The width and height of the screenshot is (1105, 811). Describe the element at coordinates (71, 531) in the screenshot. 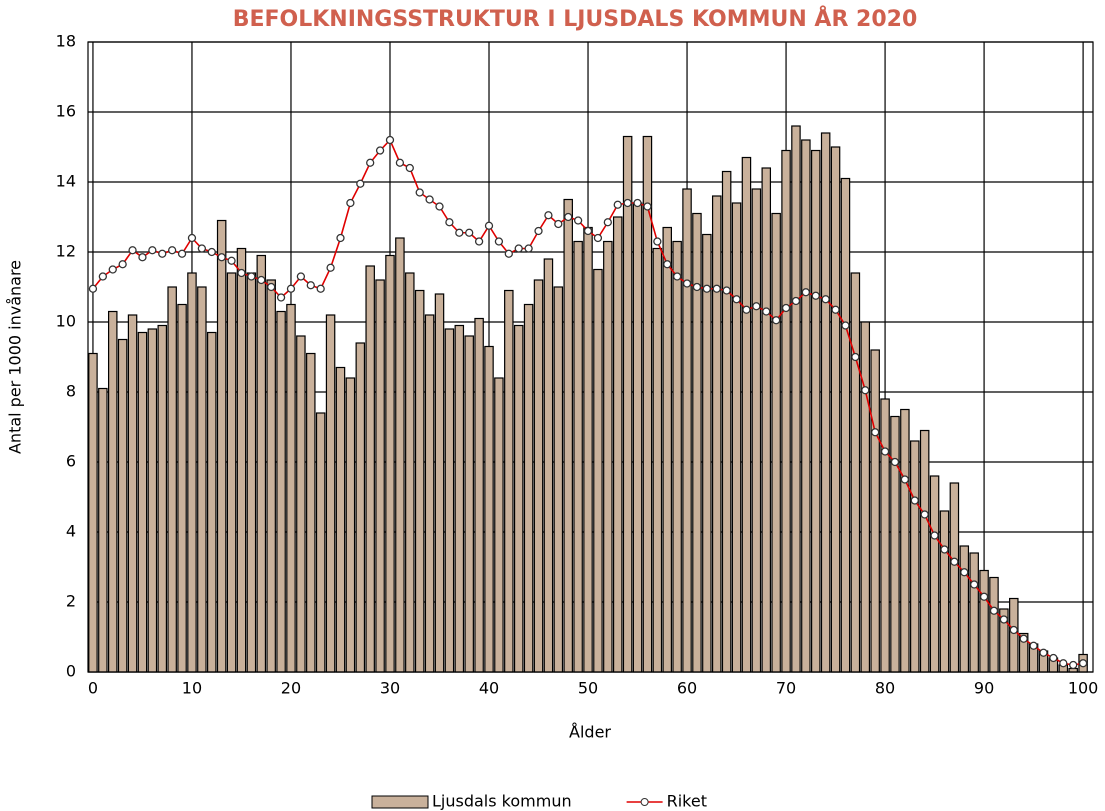

I see `y-tick-label: 4` at that location.